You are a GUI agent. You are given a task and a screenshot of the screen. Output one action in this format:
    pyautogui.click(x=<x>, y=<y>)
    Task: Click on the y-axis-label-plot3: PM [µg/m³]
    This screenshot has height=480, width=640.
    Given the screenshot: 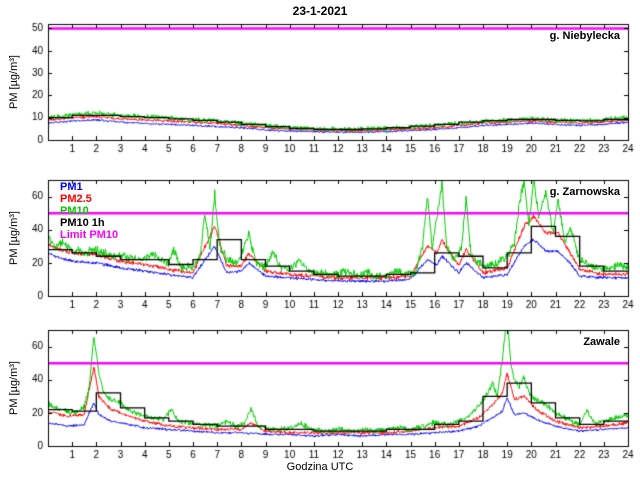 What is the action you would take?
    pyautogui.click(x=14, y=388)
    